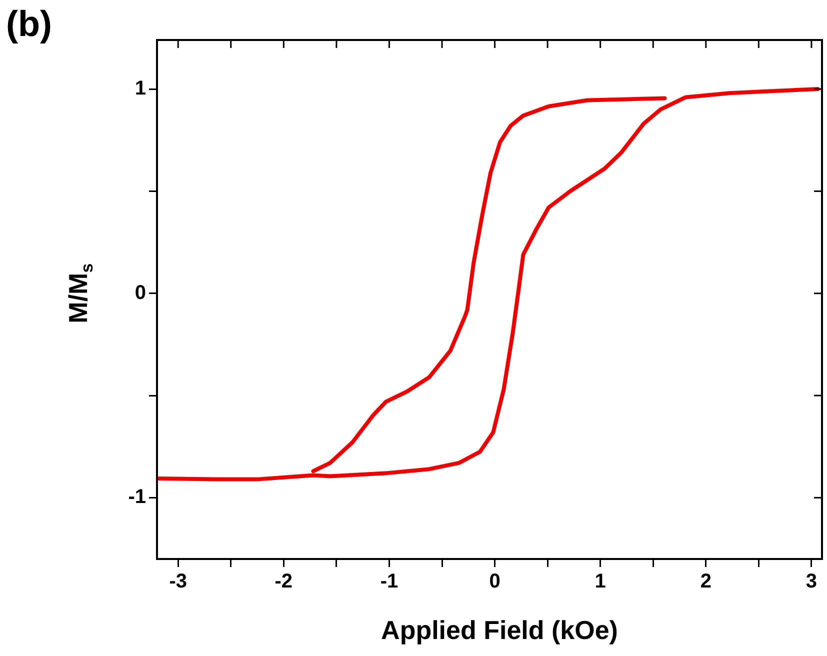  What do you see at coordinates (499, 630) in the screenshot?
I see `x-axis-title: Applied Field (kOe)` at bounding box center [499, 630].